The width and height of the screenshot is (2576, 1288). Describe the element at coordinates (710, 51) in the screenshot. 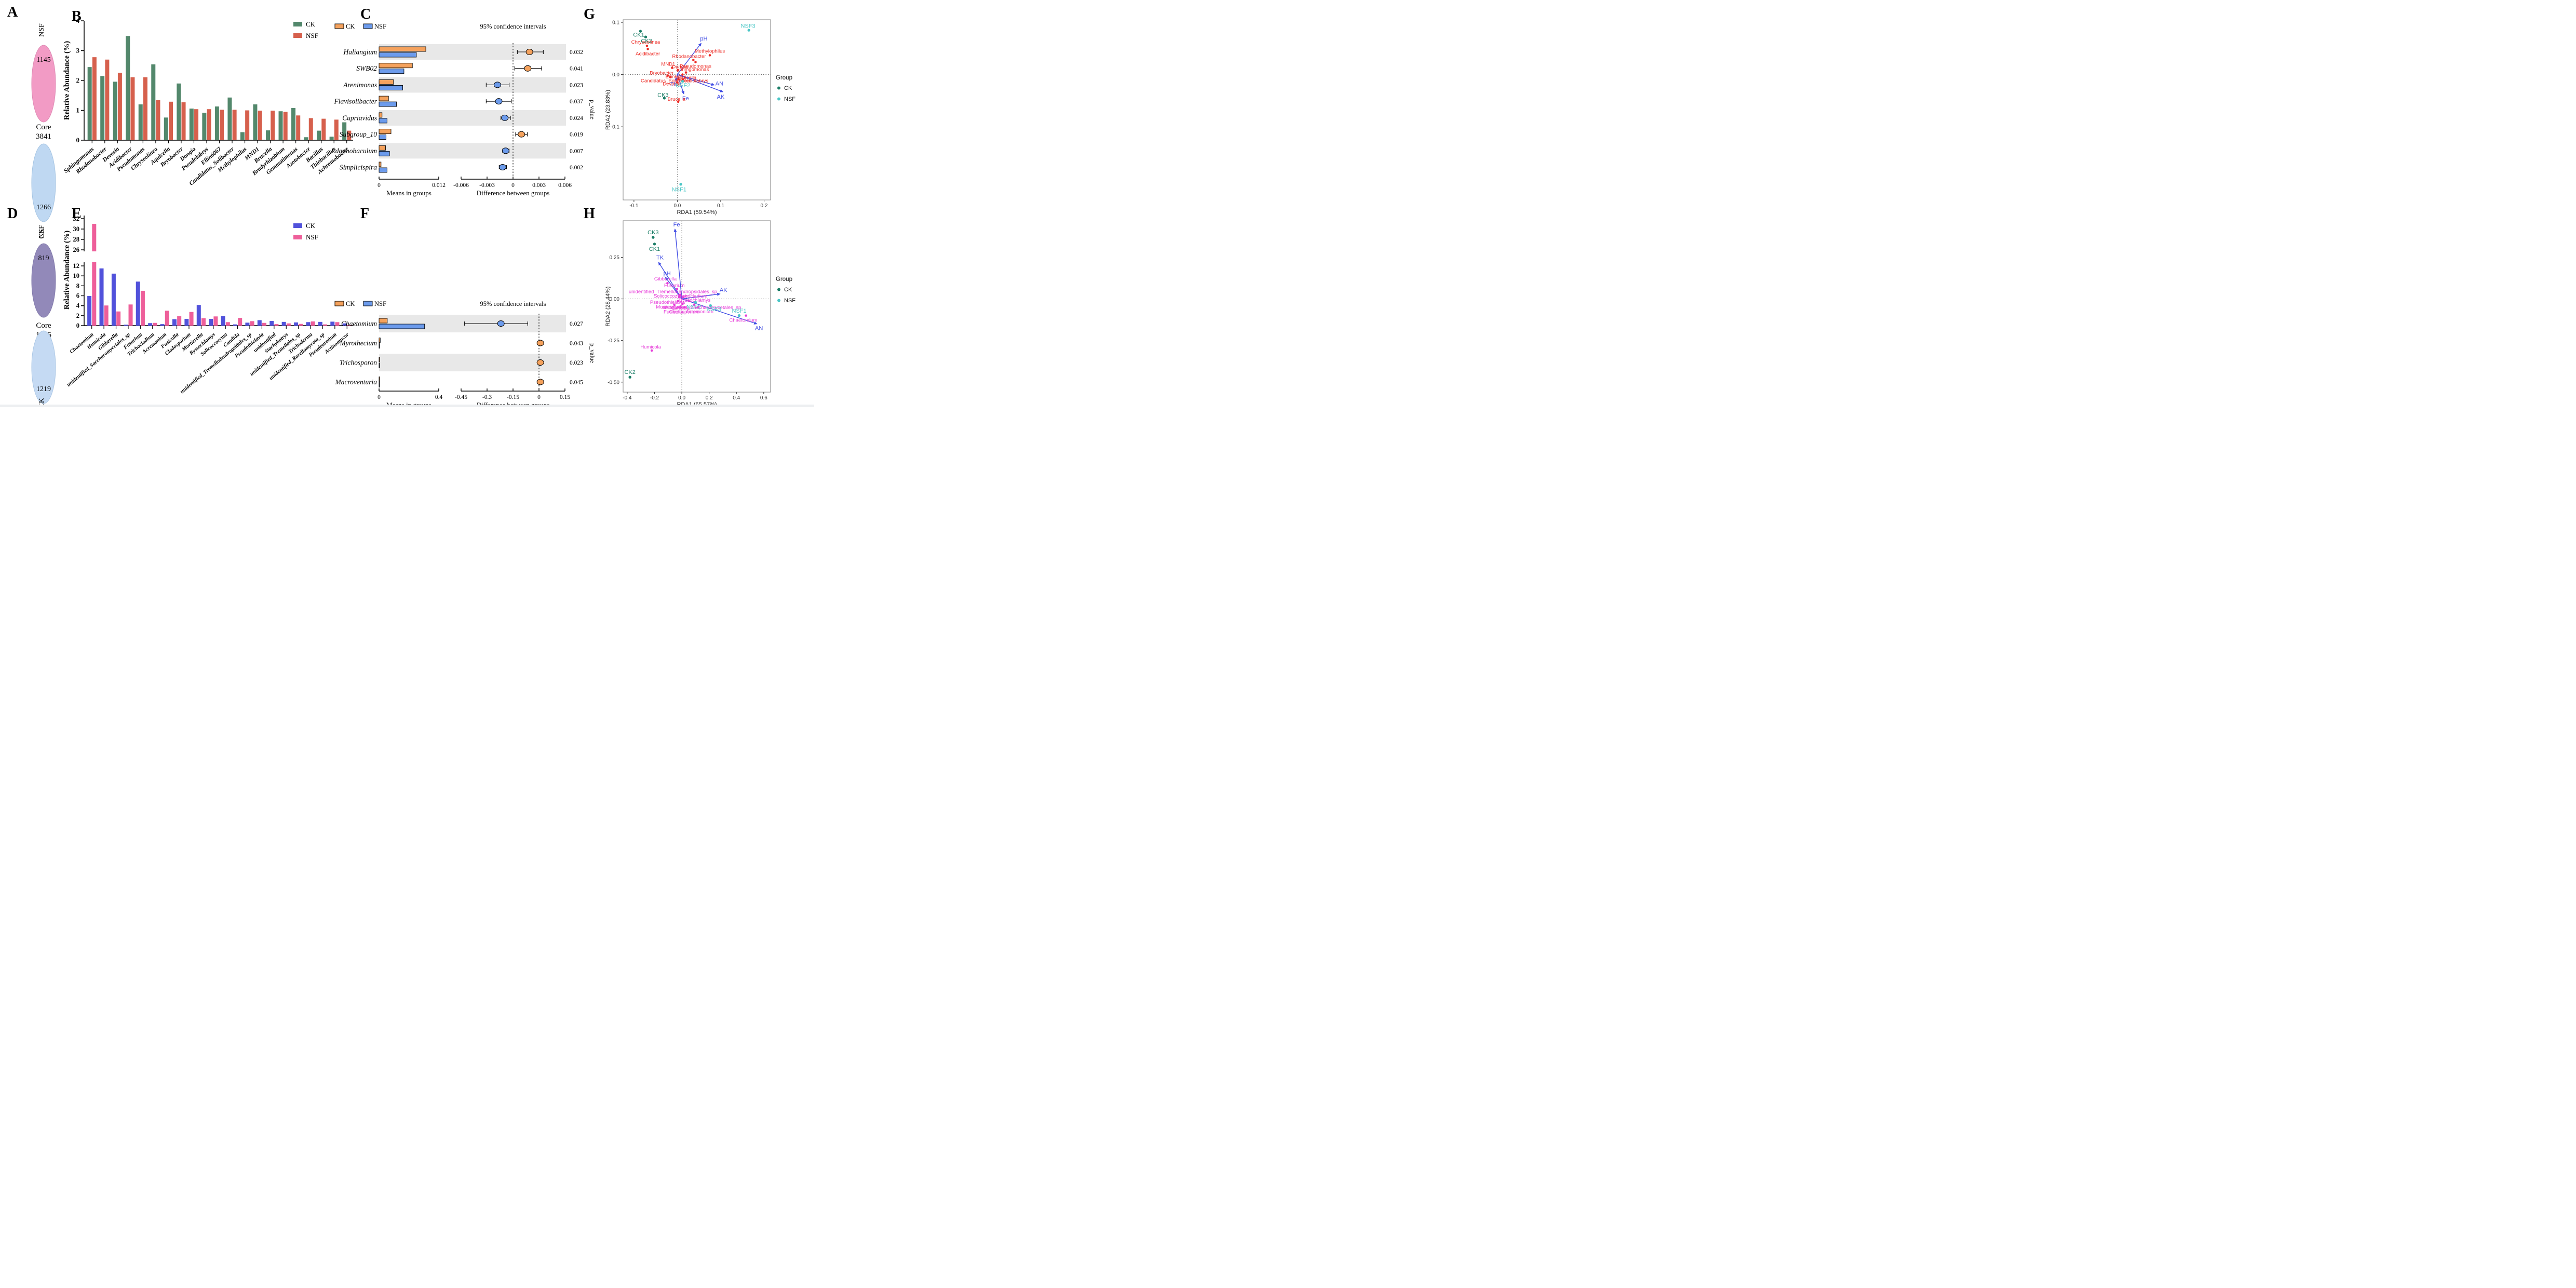

I see `species-label: Methylophilus` at that location.